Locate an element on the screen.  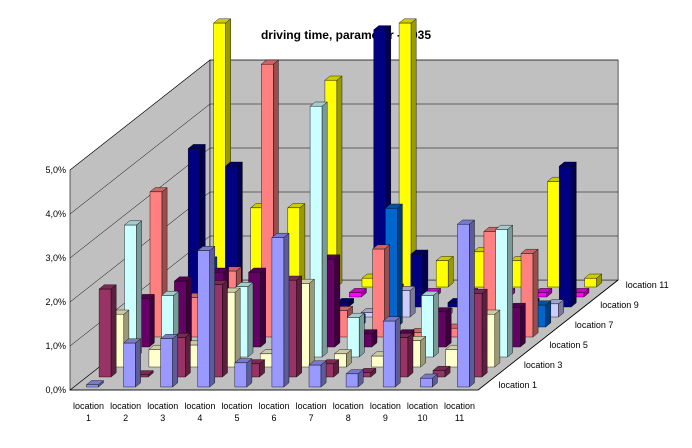
y-tick-label: 0,0% is located at coordinates (55, 390).